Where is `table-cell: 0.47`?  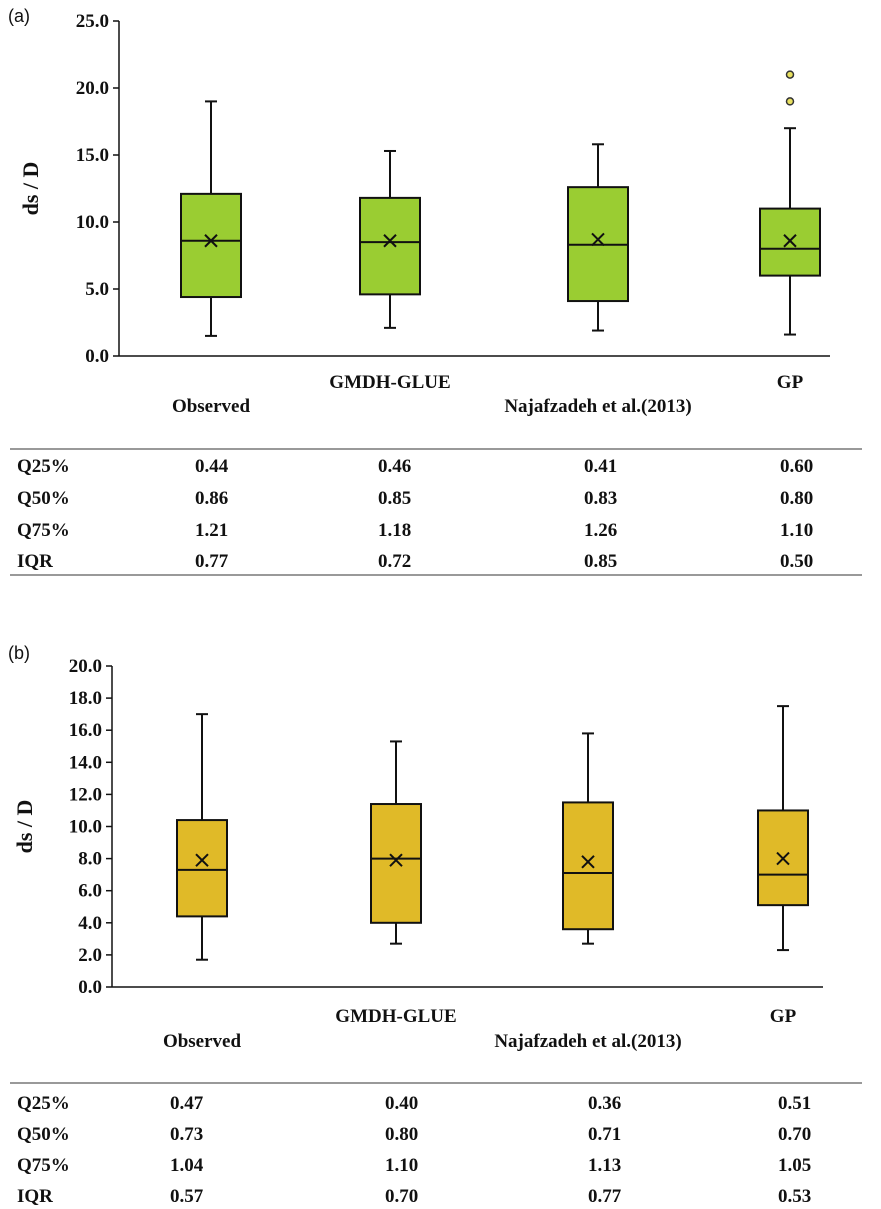 table-cell: 0.47 is located at coordinates (187, 1103).